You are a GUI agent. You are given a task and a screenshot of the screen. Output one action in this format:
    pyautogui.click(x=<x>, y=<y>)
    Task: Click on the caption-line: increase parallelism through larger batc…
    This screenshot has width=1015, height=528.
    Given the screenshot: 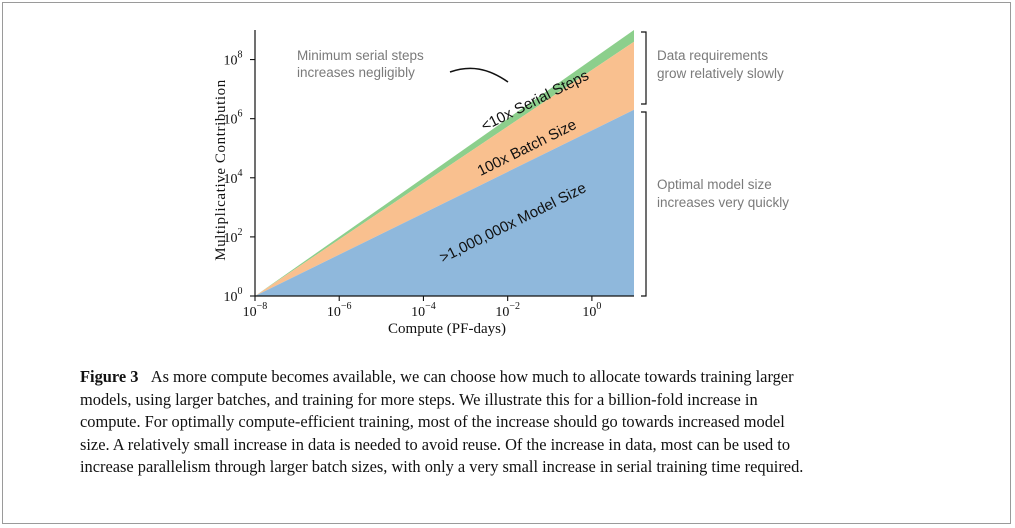 What is the action you would take?
    pyautogui.click(x=442, y=467)
    